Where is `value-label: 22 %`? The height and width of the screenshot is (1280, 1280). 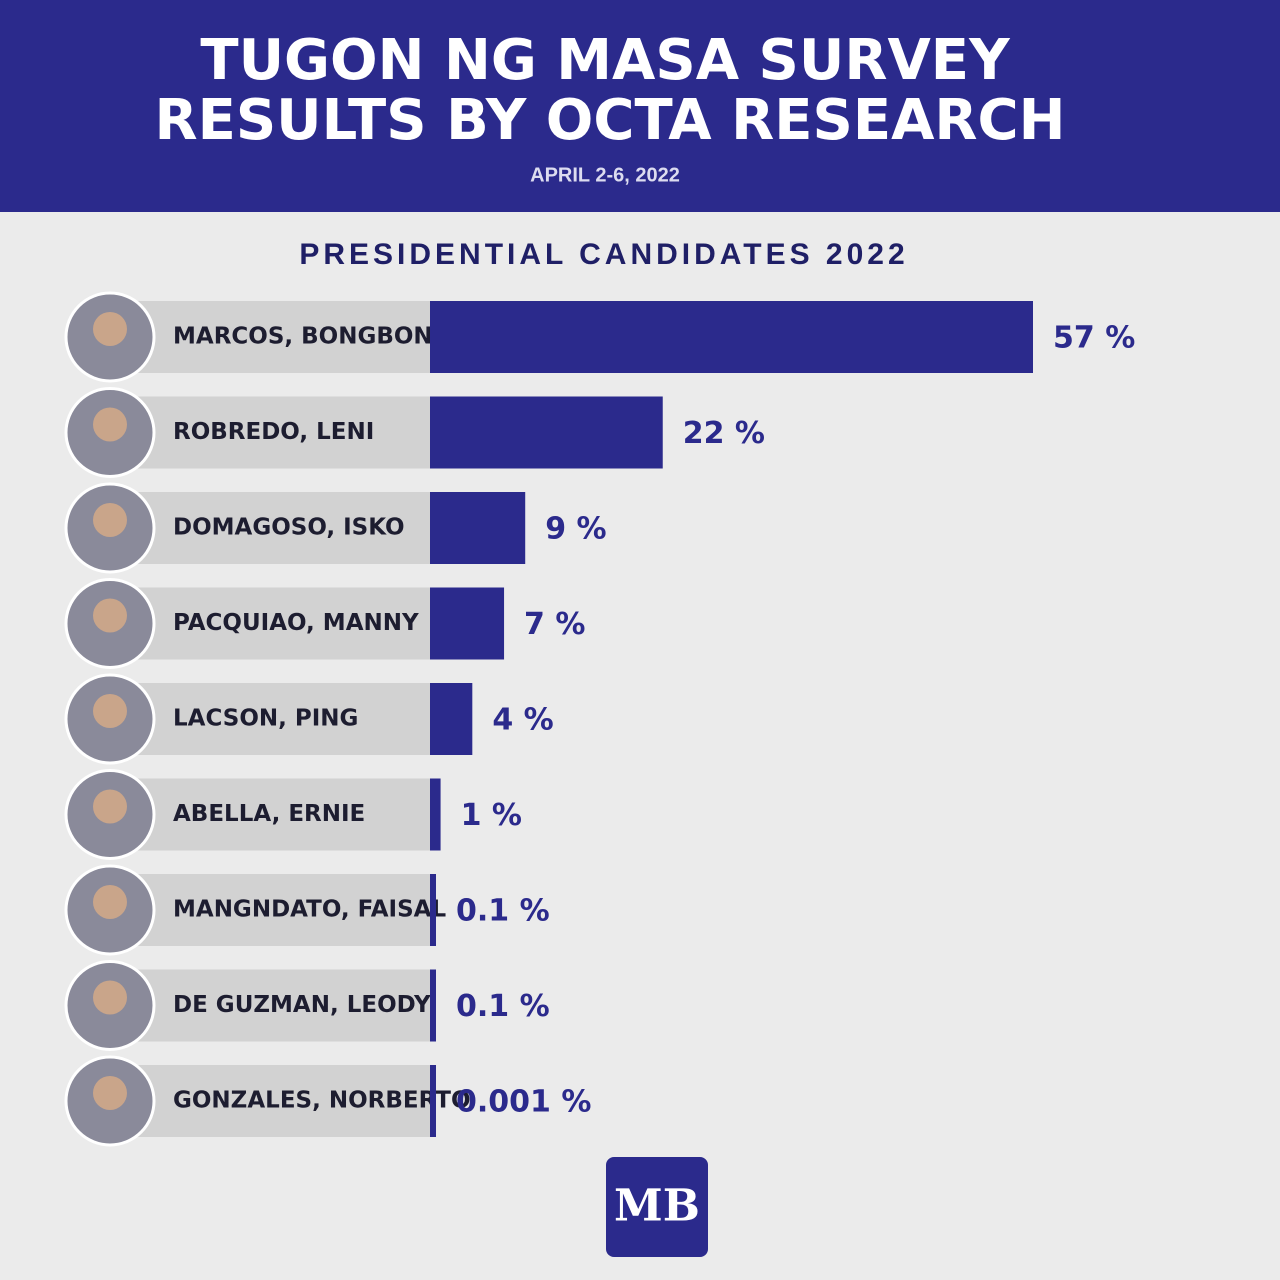 value-label: 22 % is located at coordinates (724, 433).